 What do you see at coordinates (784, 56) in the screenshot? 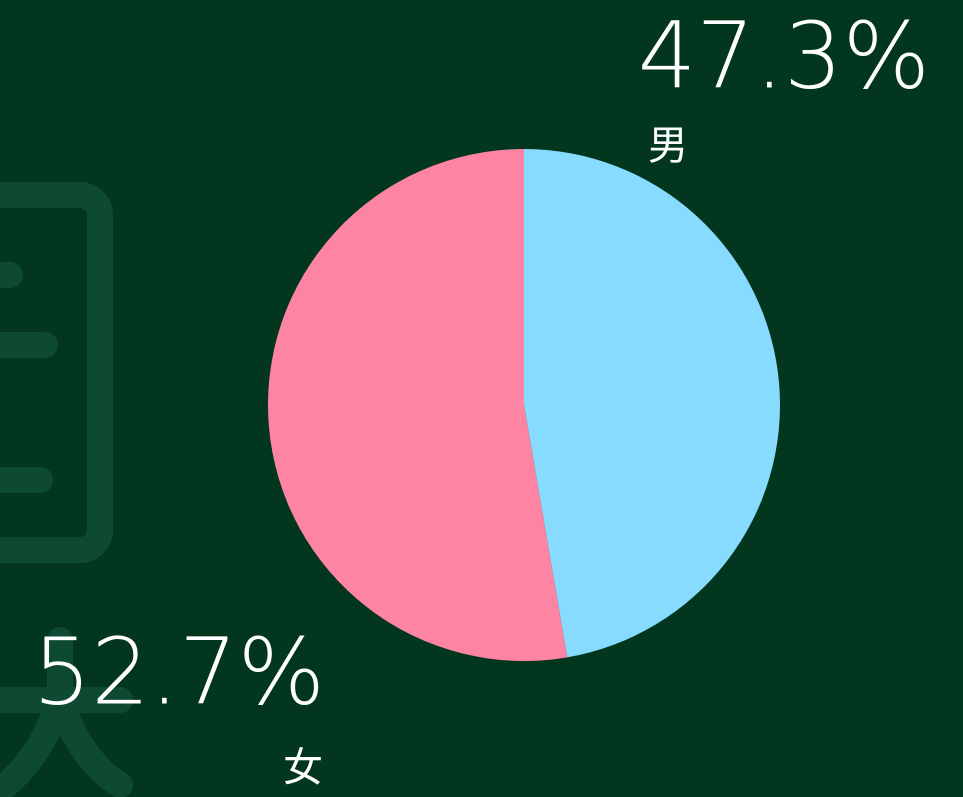
I see `value-label: 47.3%` at bounding box center [784, 56].